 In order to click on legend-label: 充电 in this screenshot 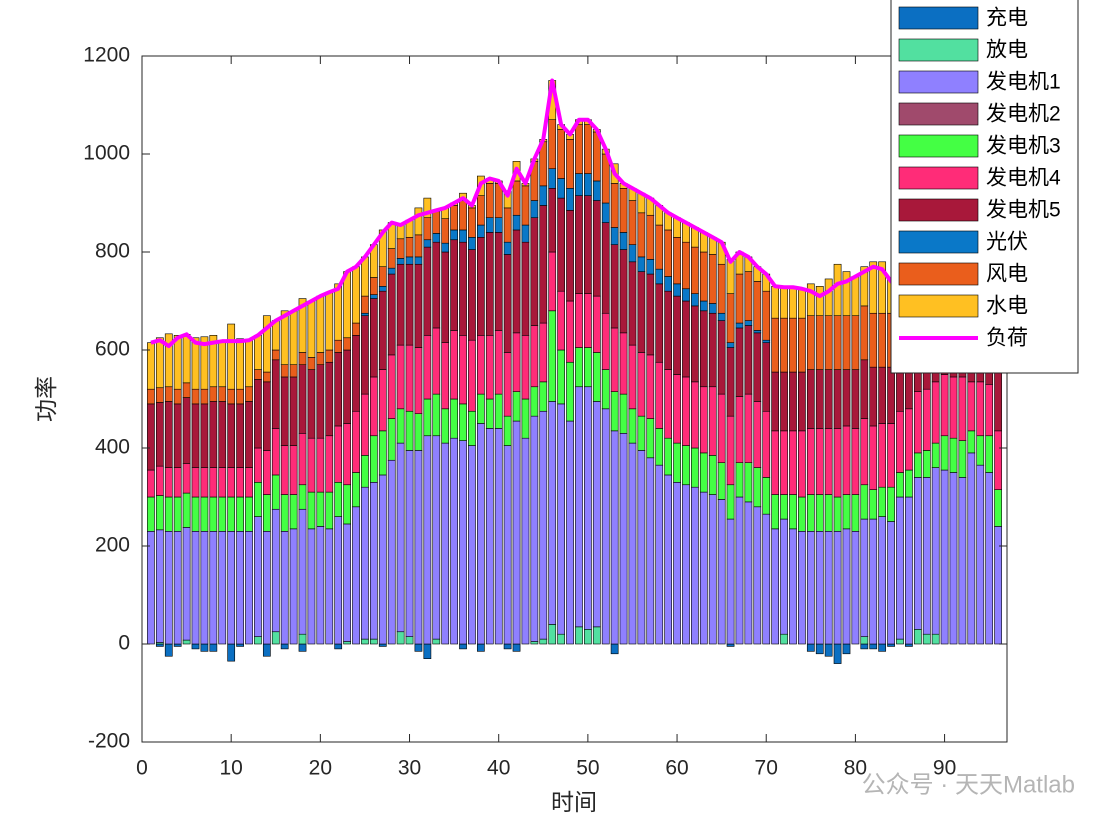, I will do `click(1007, 18)`.